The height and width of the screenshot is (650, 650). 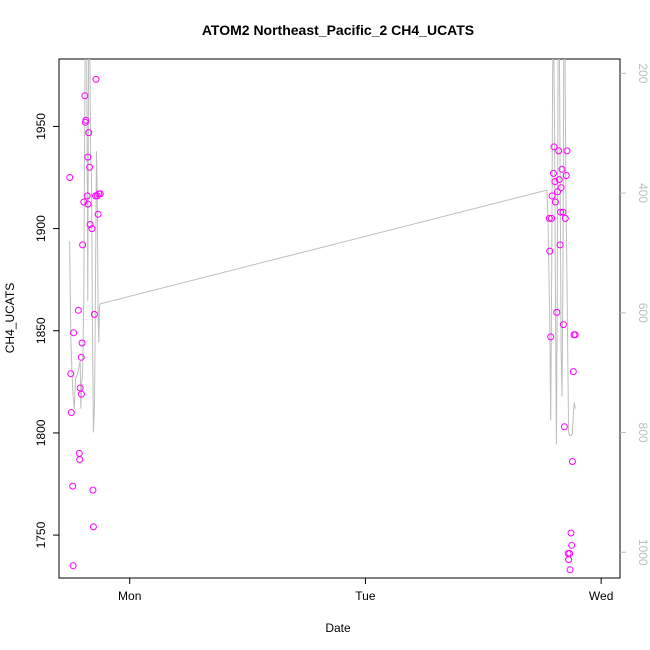 What do you see at coordinates (41, 330) in the screenshot?
I see `y-tick-label: 1850` at bounding box center [41, 330].